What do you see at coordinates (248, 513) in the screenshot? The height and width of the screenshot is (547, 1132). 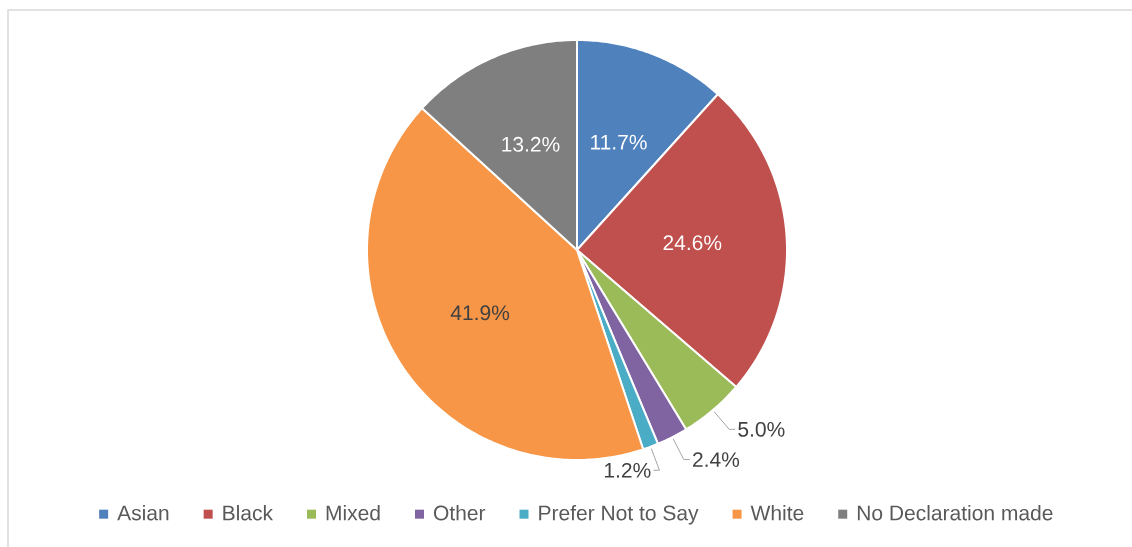 I see `legend-label: Black` at bounding box center [248, 513].